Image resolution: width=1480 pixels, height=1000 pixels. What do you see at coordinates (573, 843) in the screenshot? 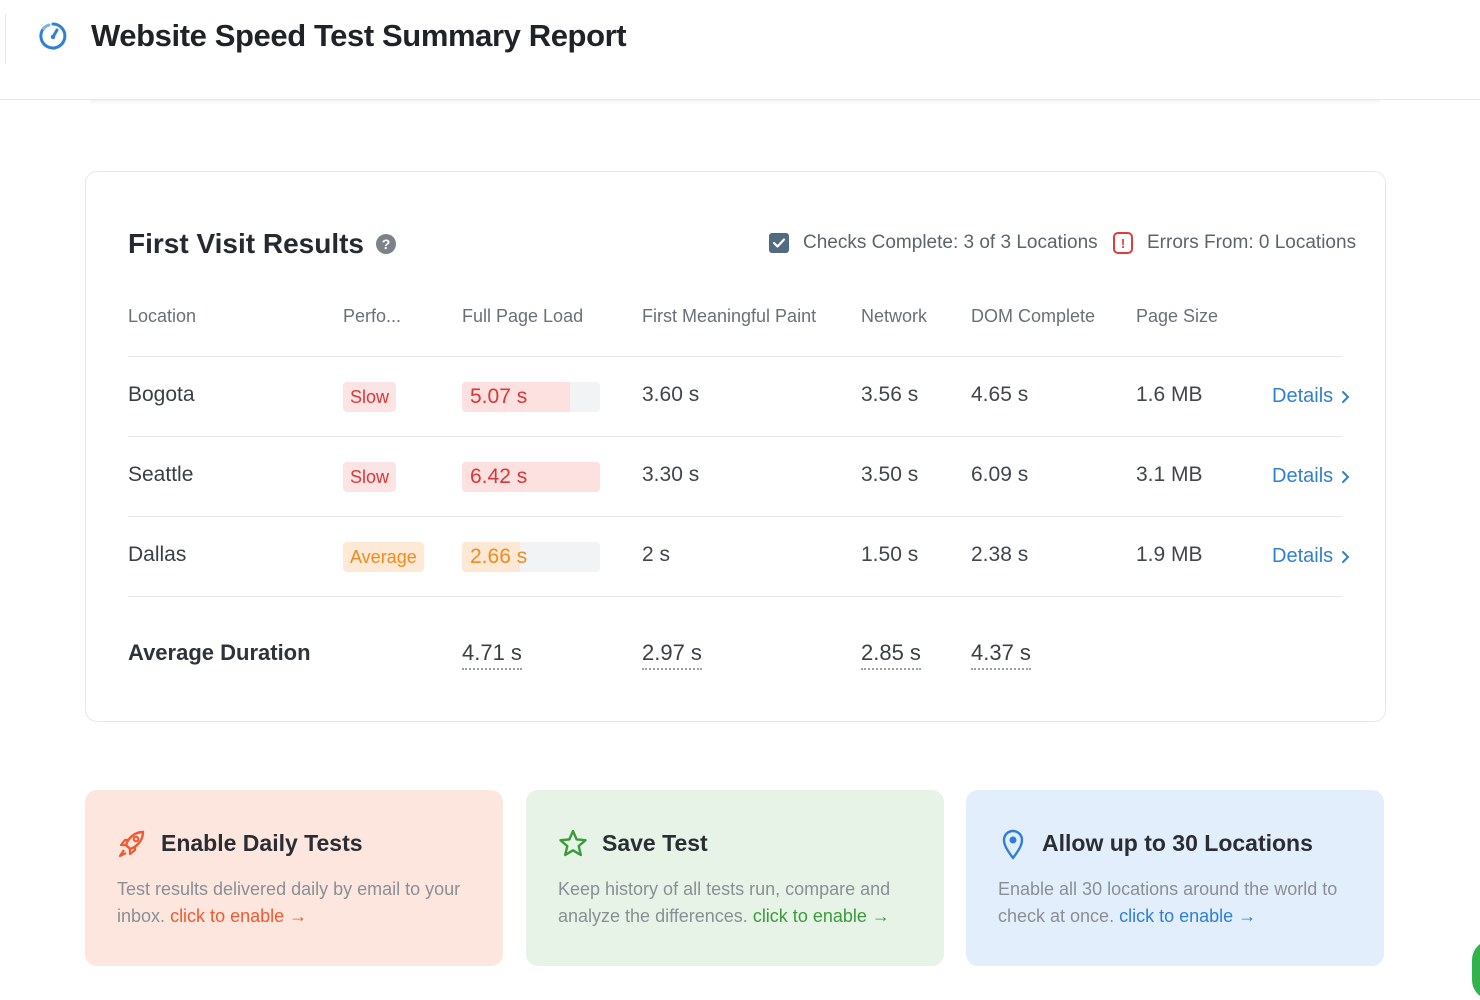
I see `star-icon` at bounding box center [573, 843].